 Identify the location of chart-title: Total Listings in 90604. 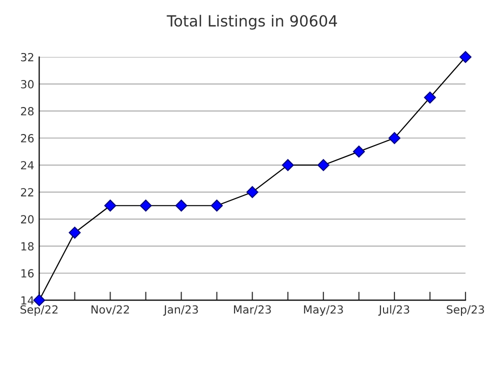
(252, 22).